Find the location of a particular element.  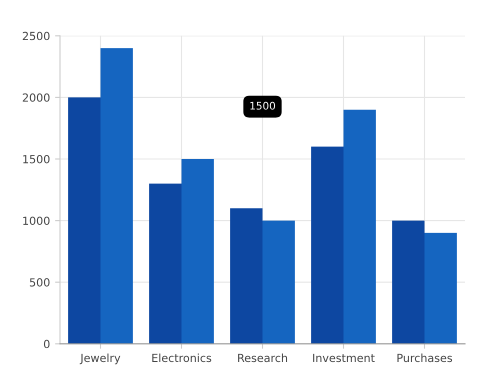

x-tick-label: Investment is located at coordinates (344, 358).